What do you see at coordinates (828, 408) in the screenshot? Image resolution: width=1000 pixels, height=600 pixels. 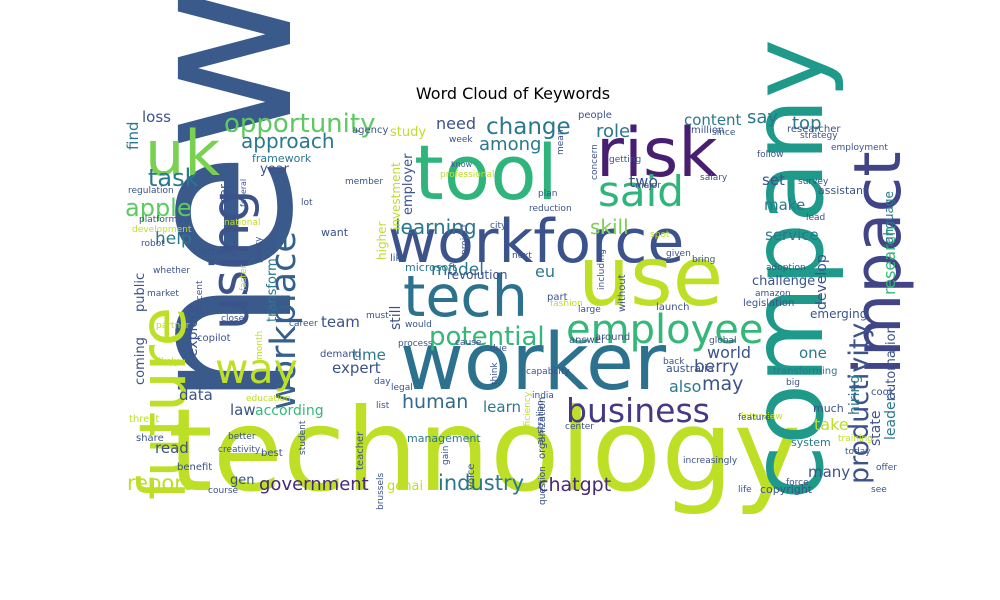 I see `word-much: much` at bounding box center [828, 408].